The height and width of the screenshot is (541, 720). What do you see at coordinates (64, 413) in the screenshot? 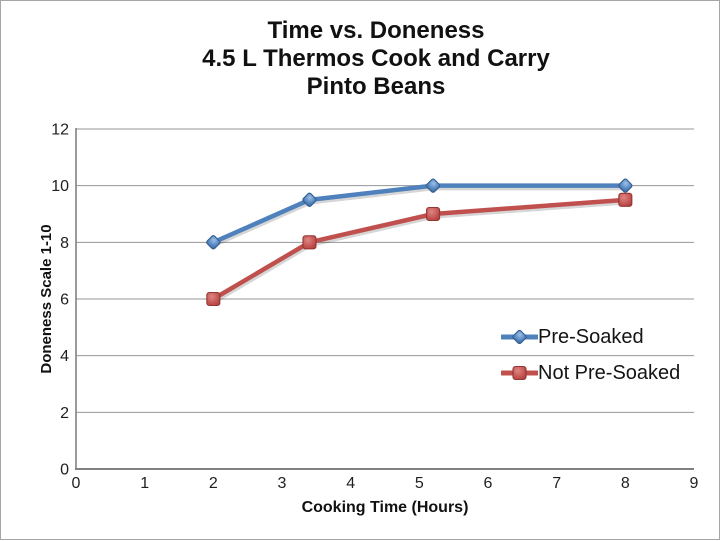
I see `y-tick-label-2: 2` at bounding box center [64, 413].